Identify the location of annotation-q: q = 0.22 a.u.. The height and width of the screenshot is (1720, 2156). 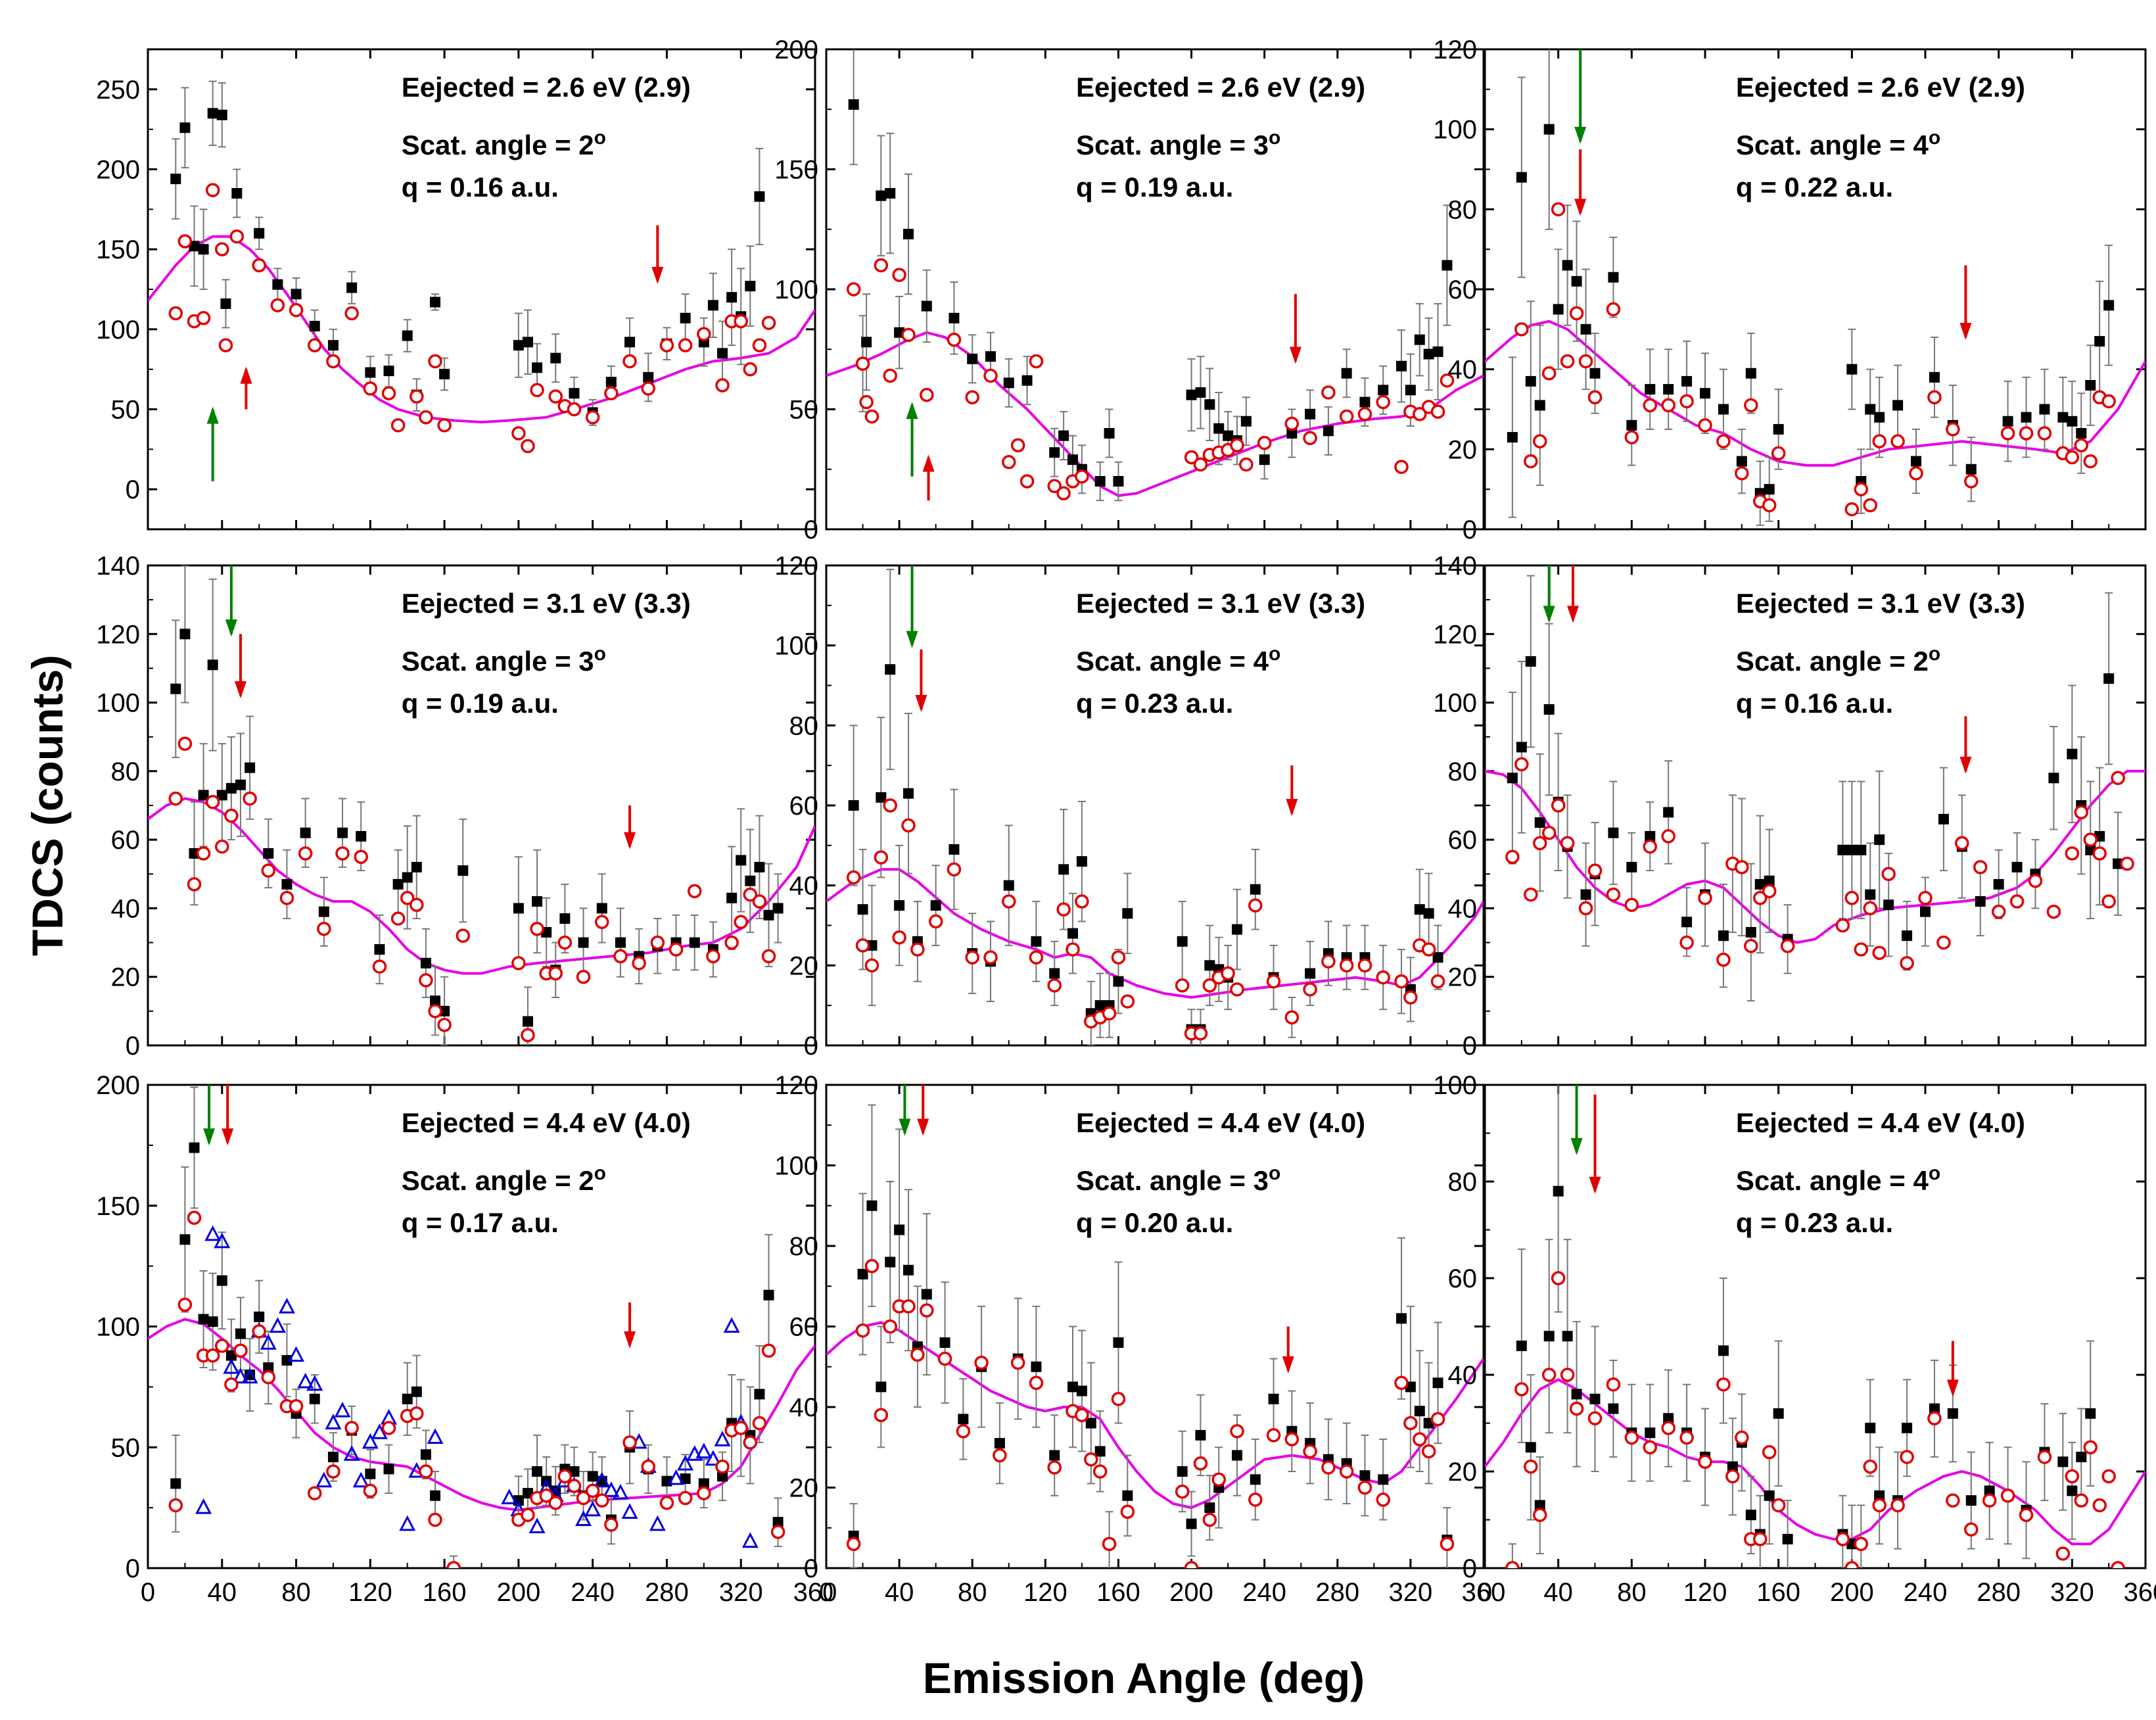
(1814, 188).